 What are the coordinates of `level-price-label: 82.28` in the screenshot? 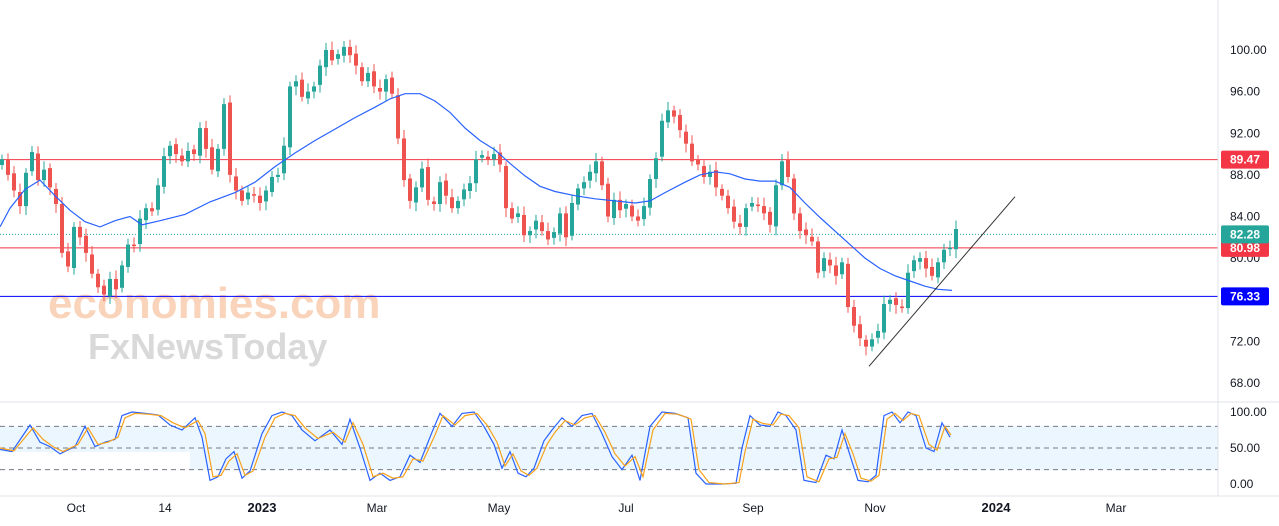 It's located at (1245, 234).